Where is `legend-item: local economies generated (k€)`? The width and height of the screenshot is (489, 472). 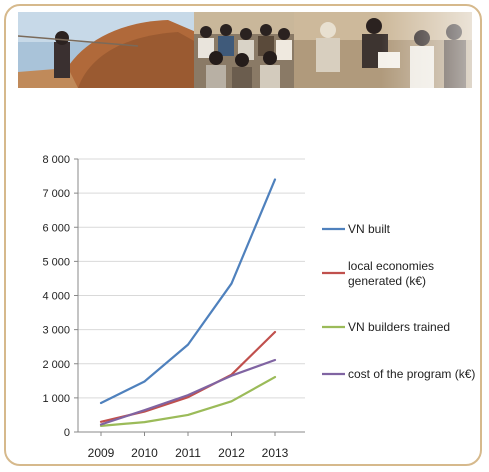
legend-item: local economies generated (k€) is located at coordinates (378, 273).